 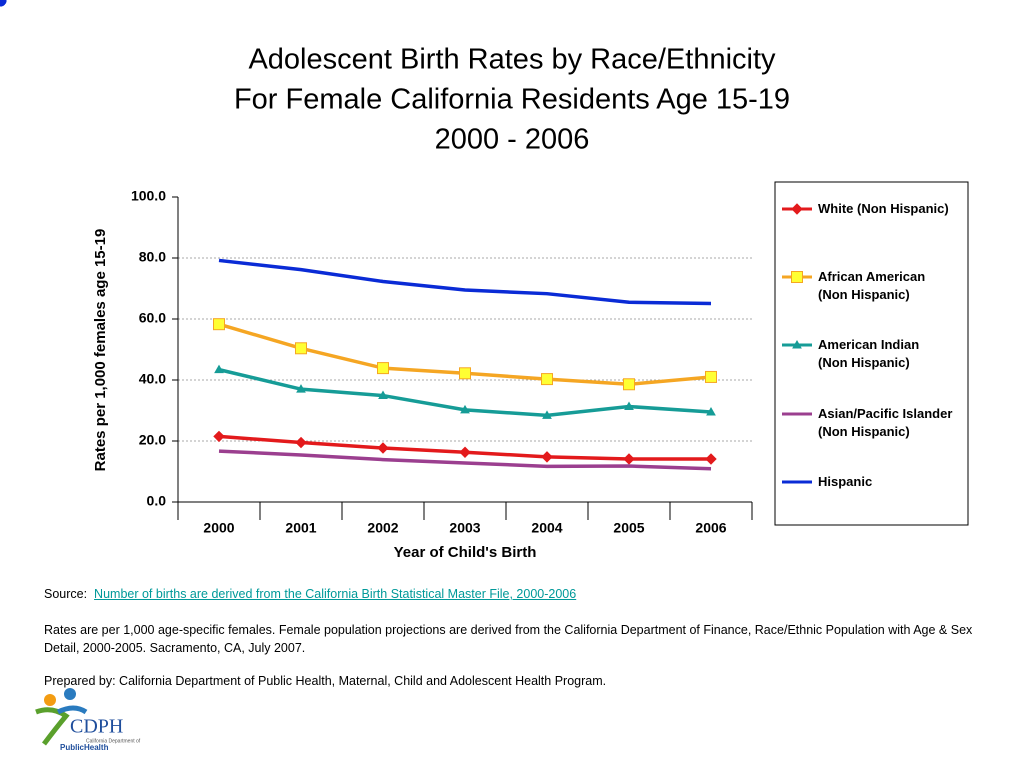 What do you see at coordinates (218, 528) in the screenshot?
I see `x-tick-label: 2000` at bounding box center [218, 528].